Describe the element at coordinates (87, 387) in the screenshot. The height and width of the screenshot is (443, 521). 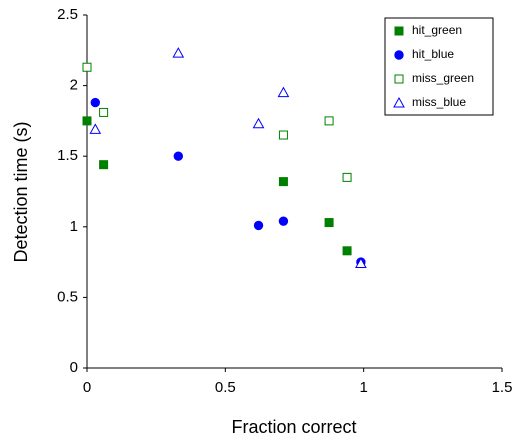
I see `x-tick-label: 0` at that location.